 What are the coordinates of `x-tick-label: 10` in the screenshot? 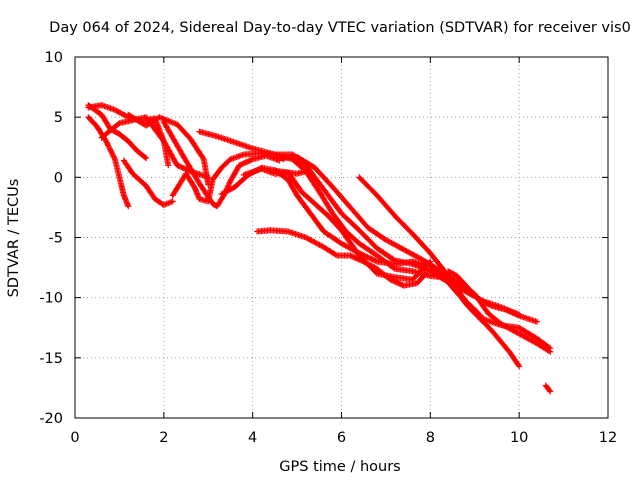 It's located at (519, 438).